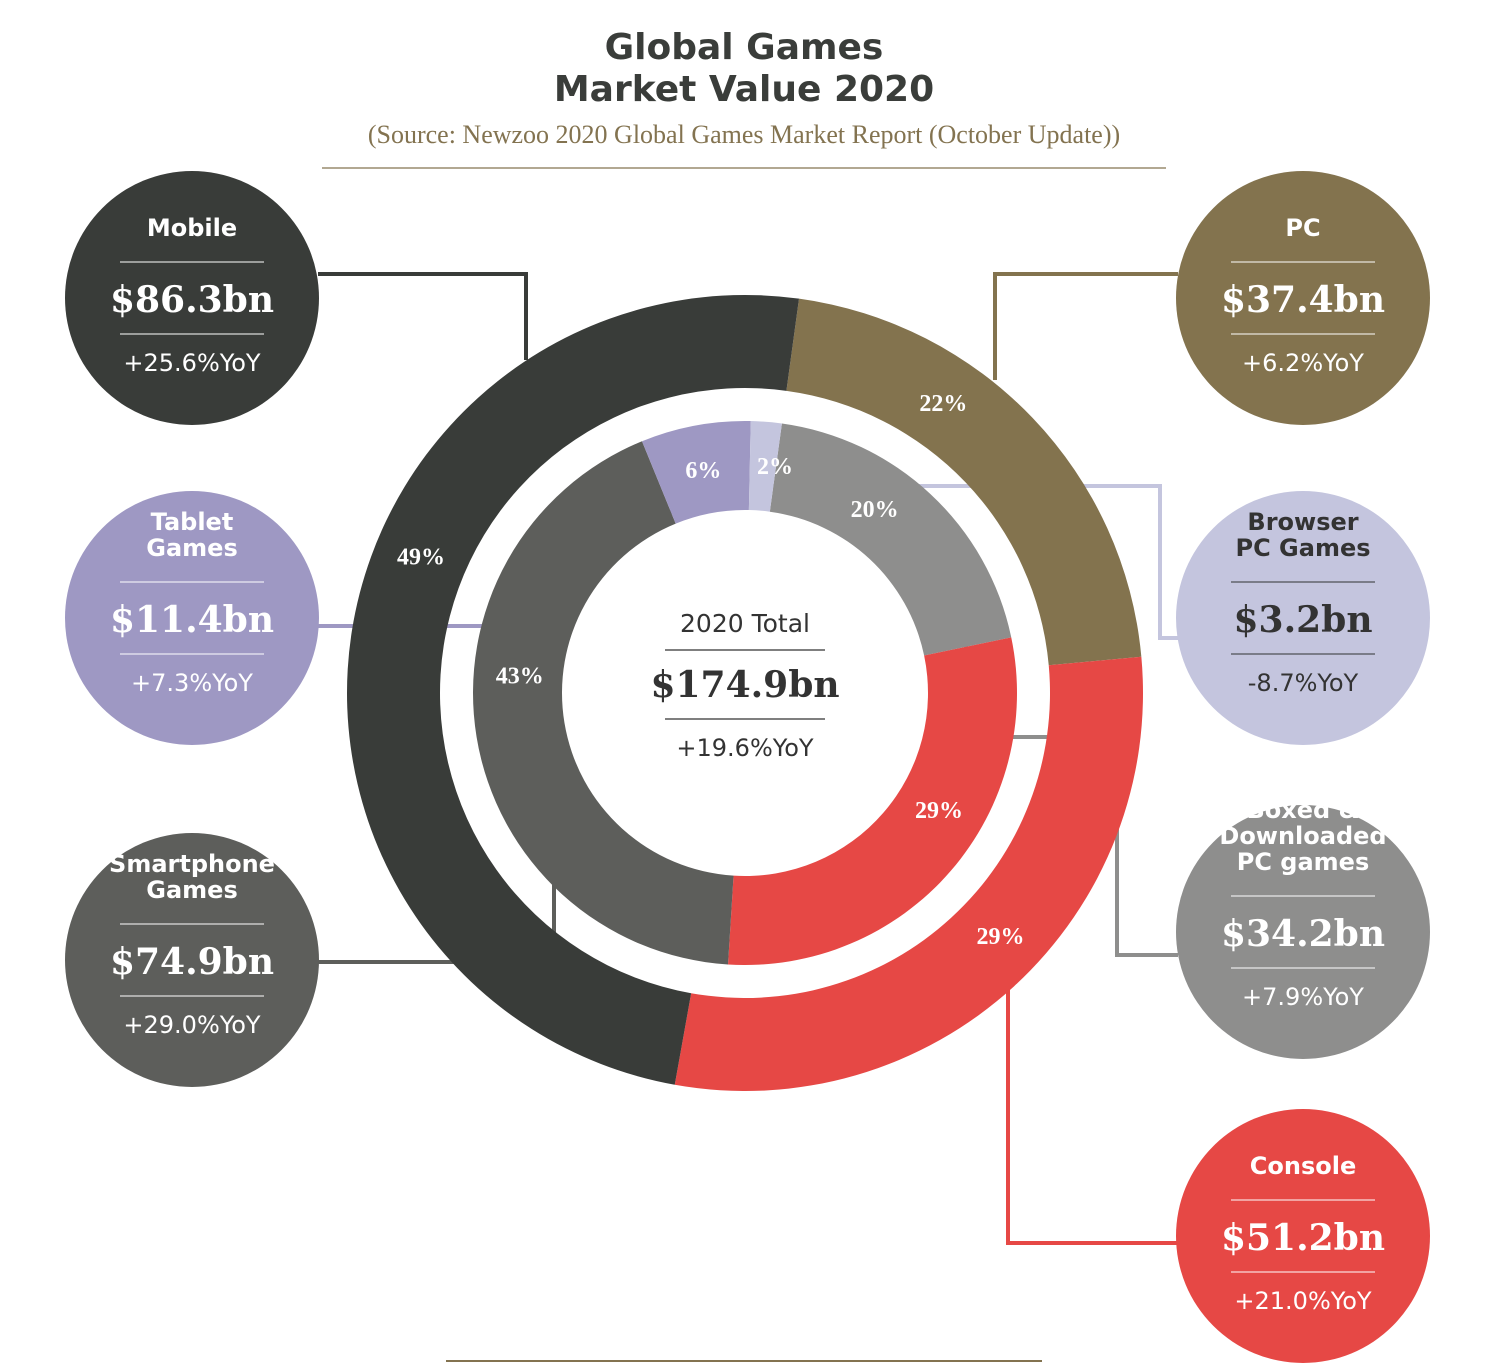 This screenshot has width=1488, height=1363. I want to click on center-total: 2020 Total $174.9bn +19.6%YoY, so click(744, 685).